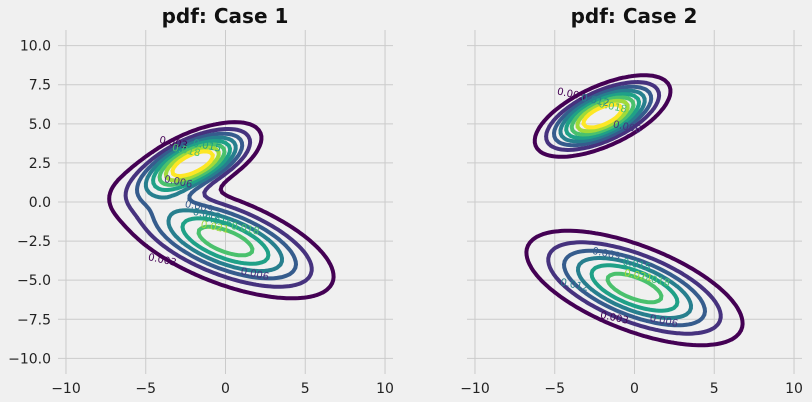 This screenshot has height=402, width=812. I want to click on chart-title: pdf: Case 2, so click(634, 16).